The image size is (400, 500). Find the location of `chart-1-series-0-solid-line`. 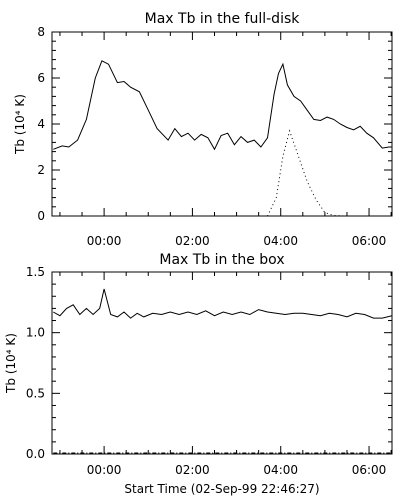

chart-1-series-0-solid-line is located at coordinates (222, 303).